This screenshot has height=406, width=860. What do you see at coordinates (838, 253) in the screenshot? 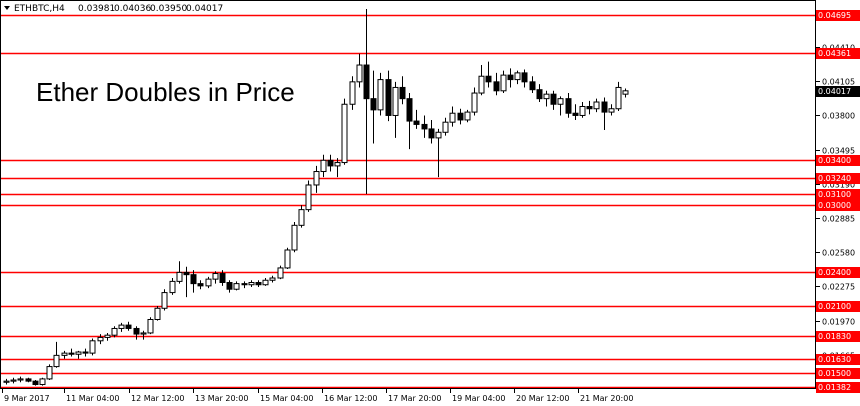
I see `y-tick-label: 0.02580` at bounding box center [838, 253].